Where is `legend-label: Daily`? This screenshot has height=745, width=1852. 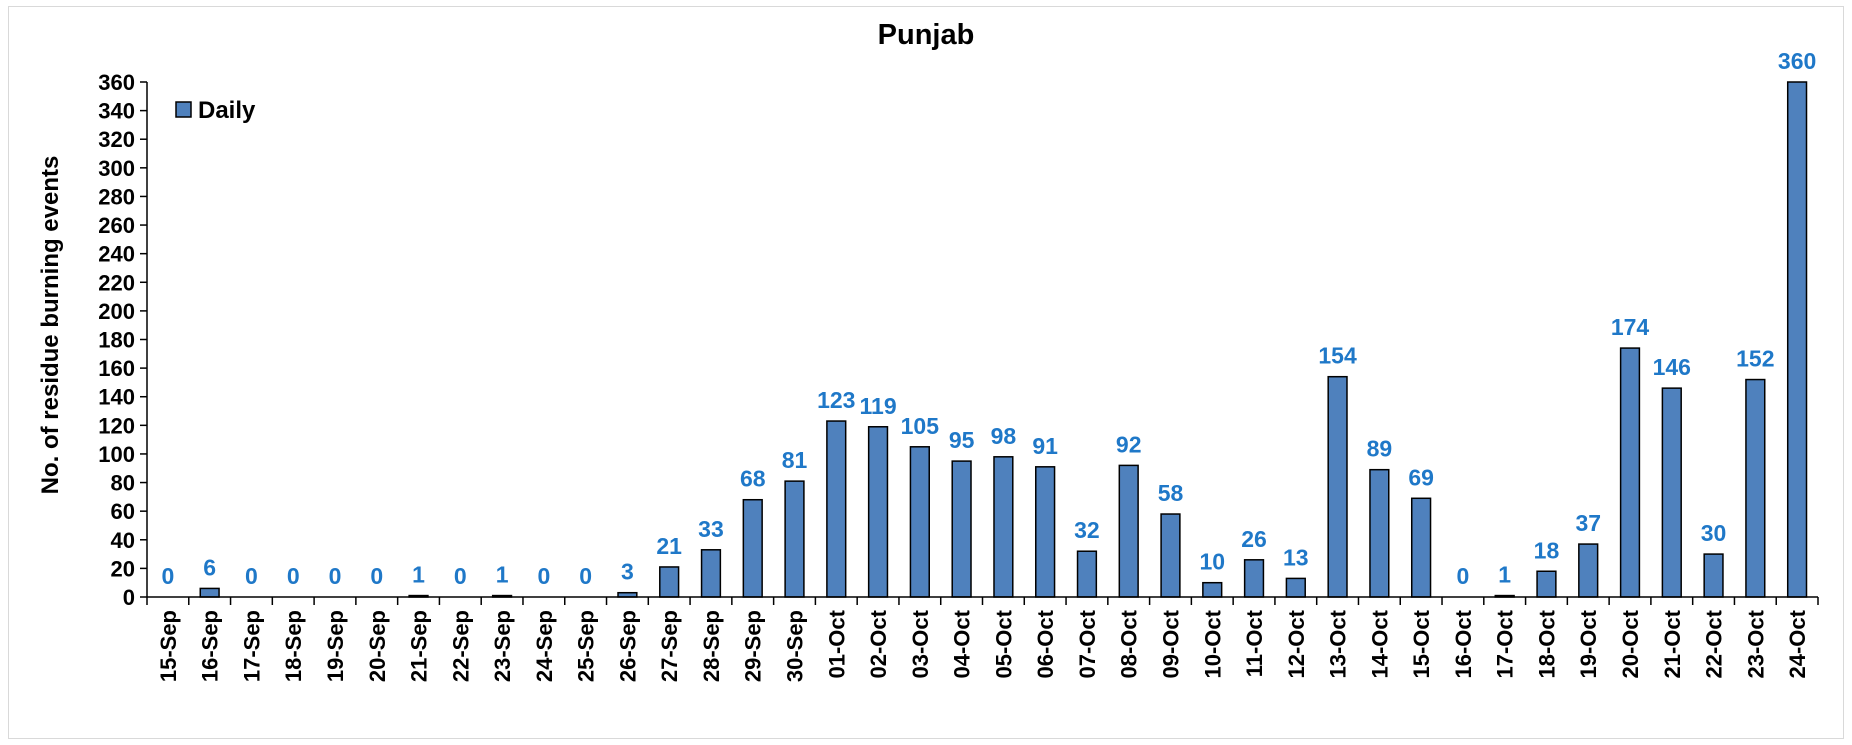 legend-label: Daily is located at coordinates (227, 110).